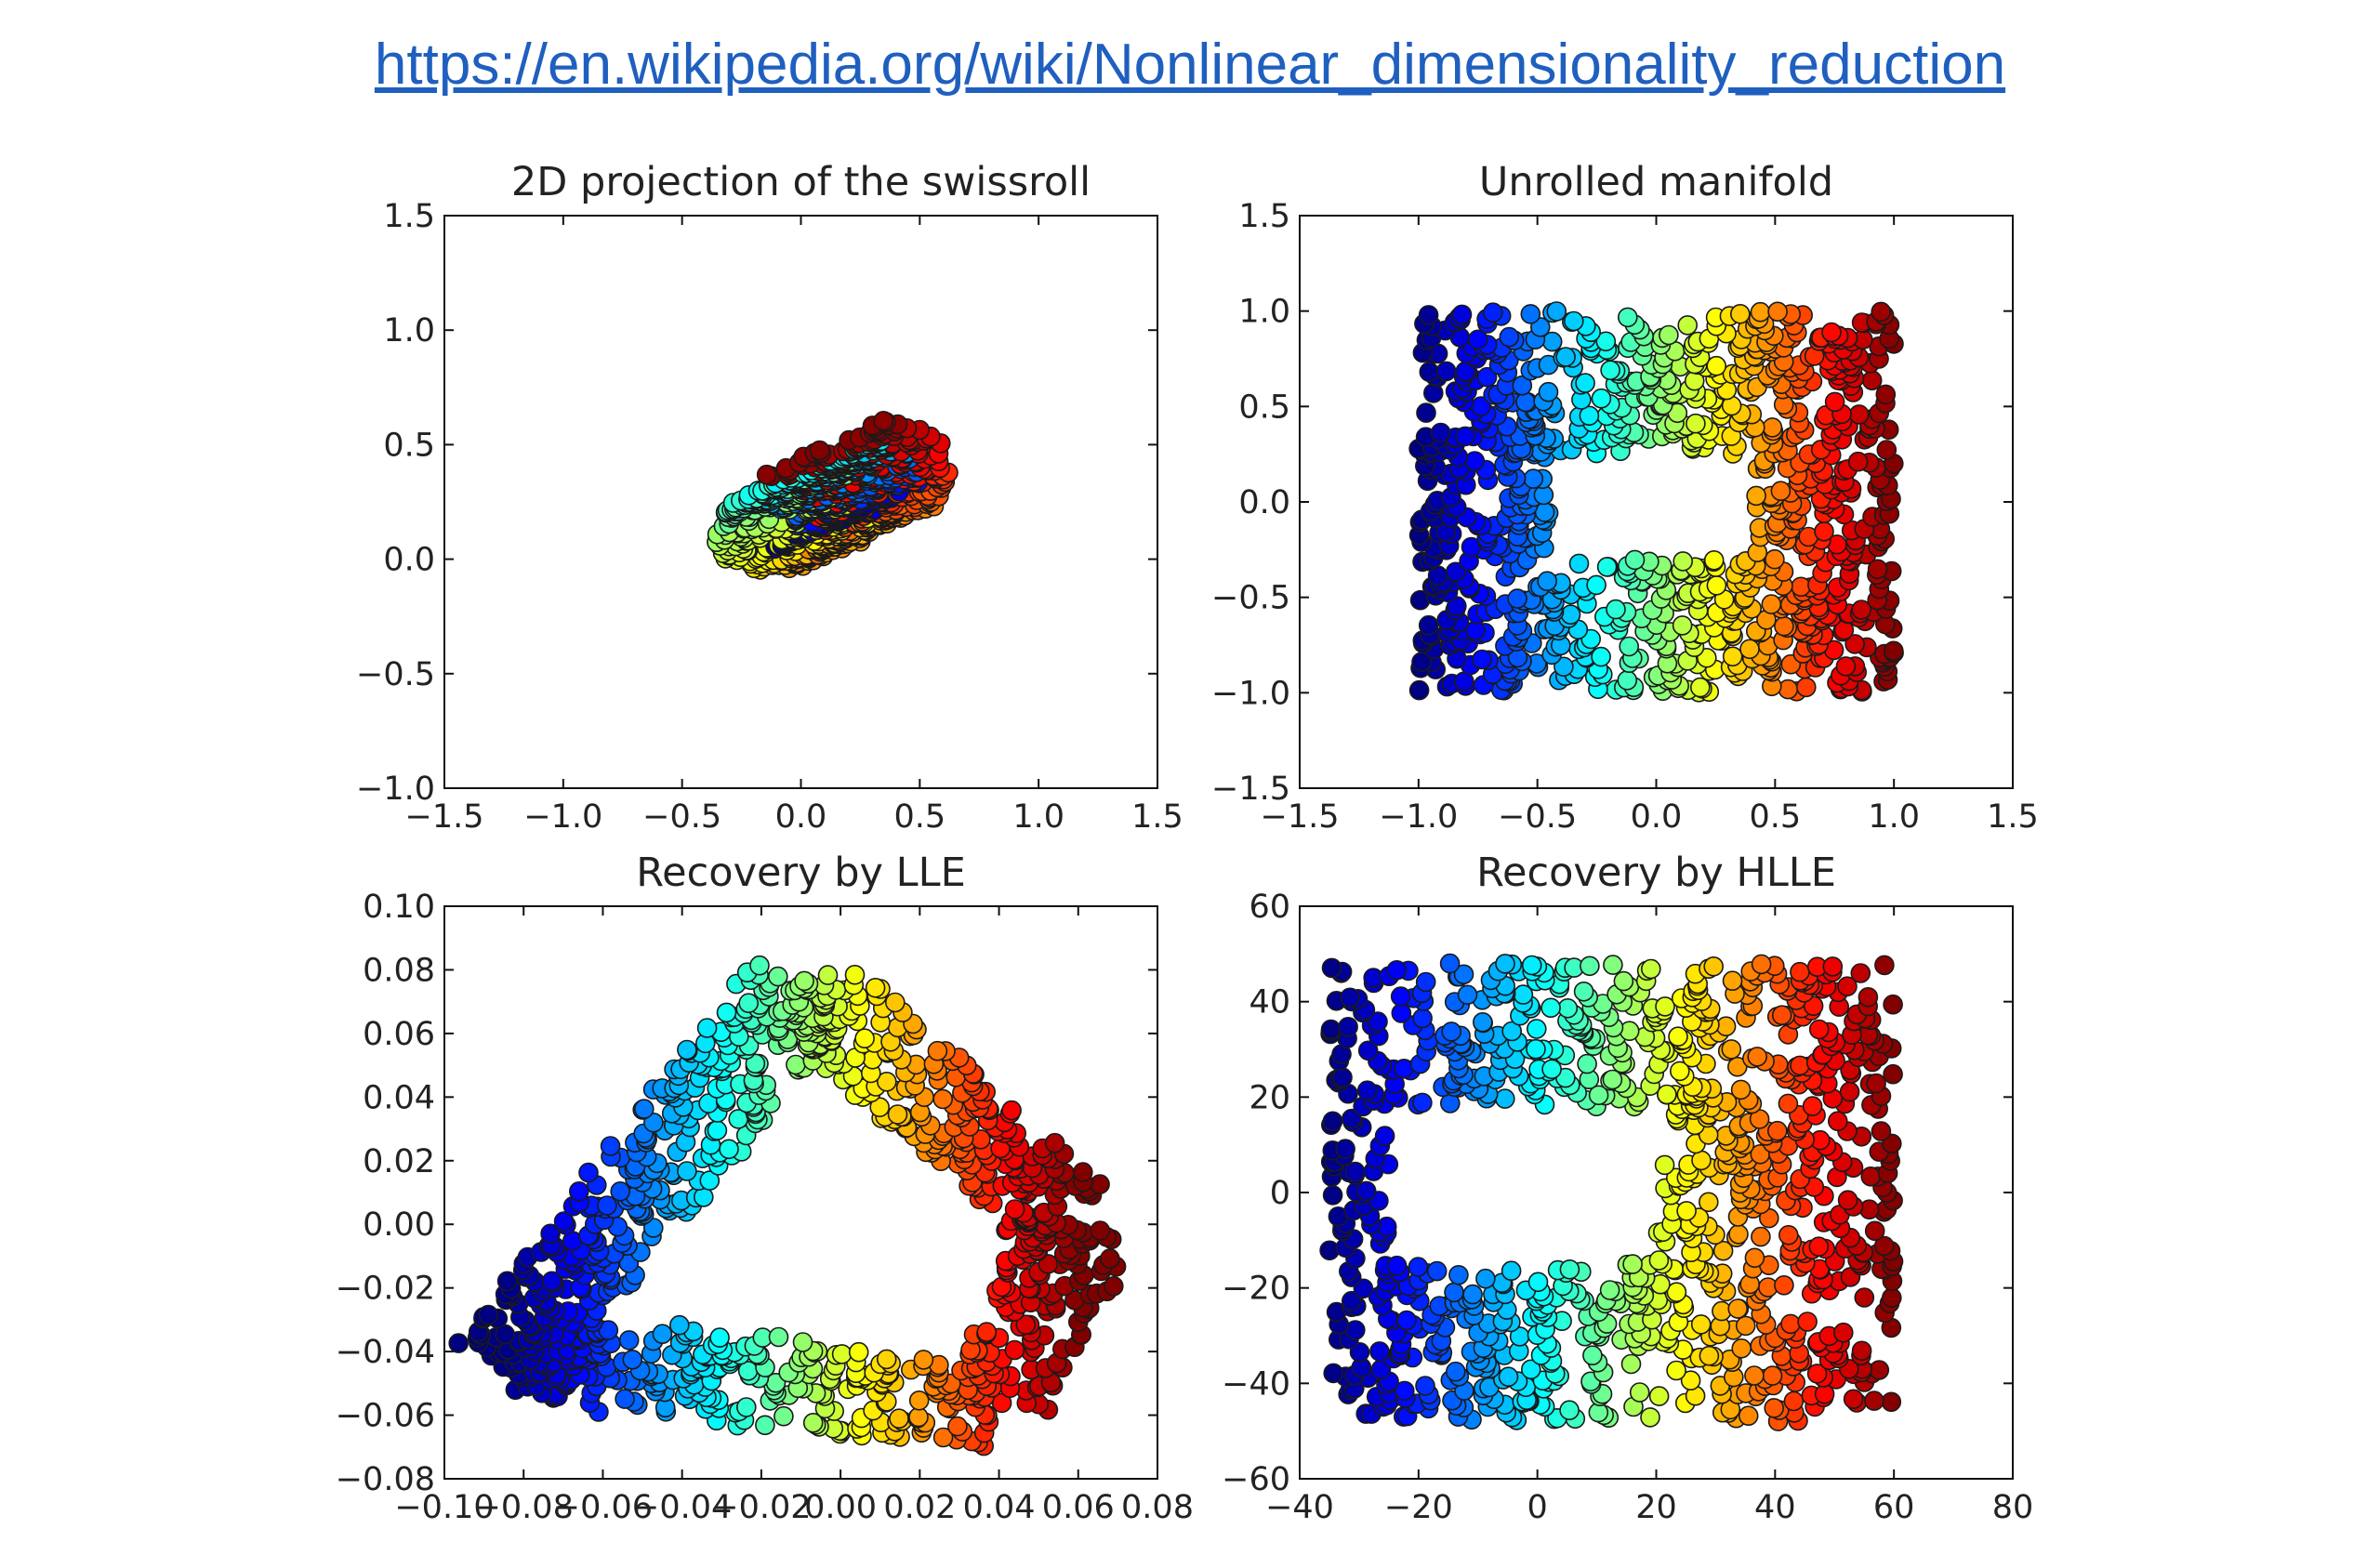 This screenshot has width=2380, height=1555. I want to click on panel-title-swissroll: 2D projection of the swissroll, so click(801, 182).